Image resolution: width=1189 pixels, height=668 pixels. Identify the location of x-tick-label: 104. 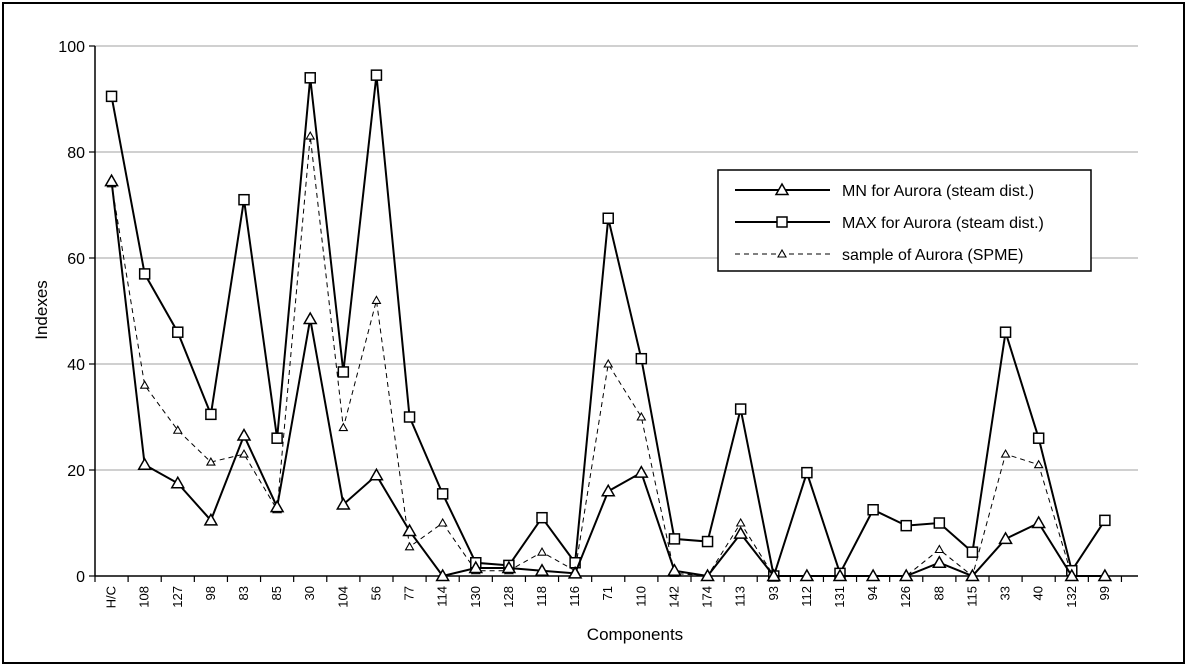
(342, 597).